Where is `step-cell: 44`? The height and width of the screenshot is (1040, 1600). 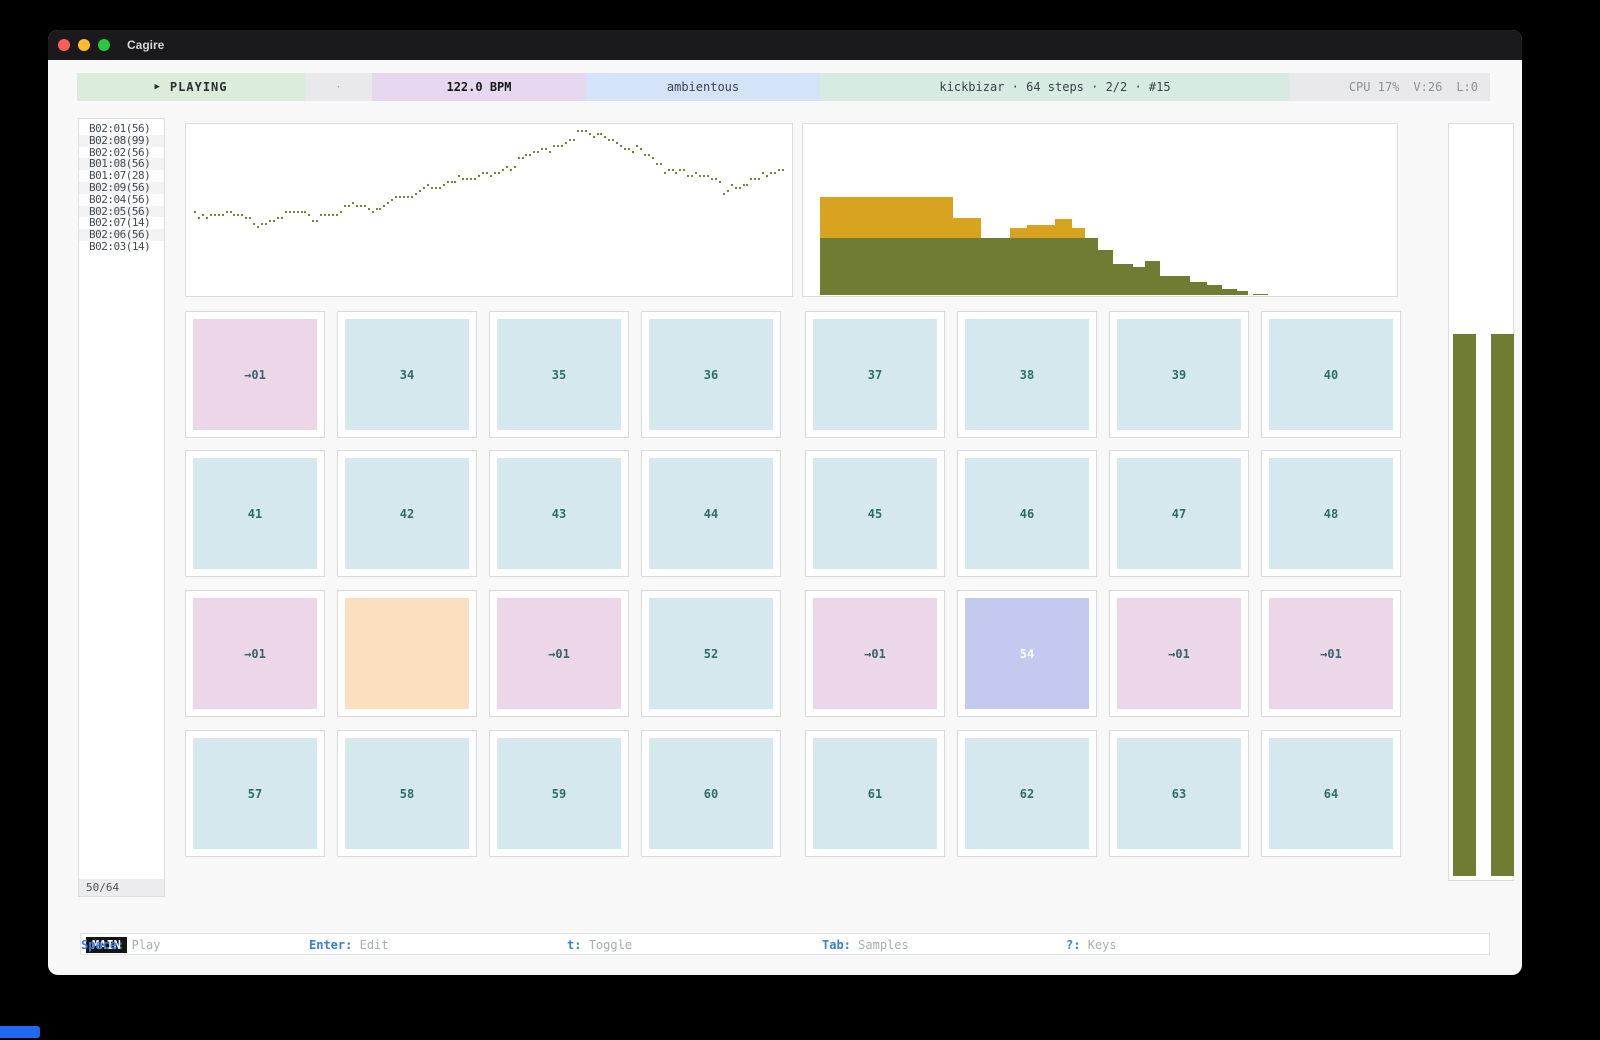 step-cell: 44 is located at coordinates (711, 513).